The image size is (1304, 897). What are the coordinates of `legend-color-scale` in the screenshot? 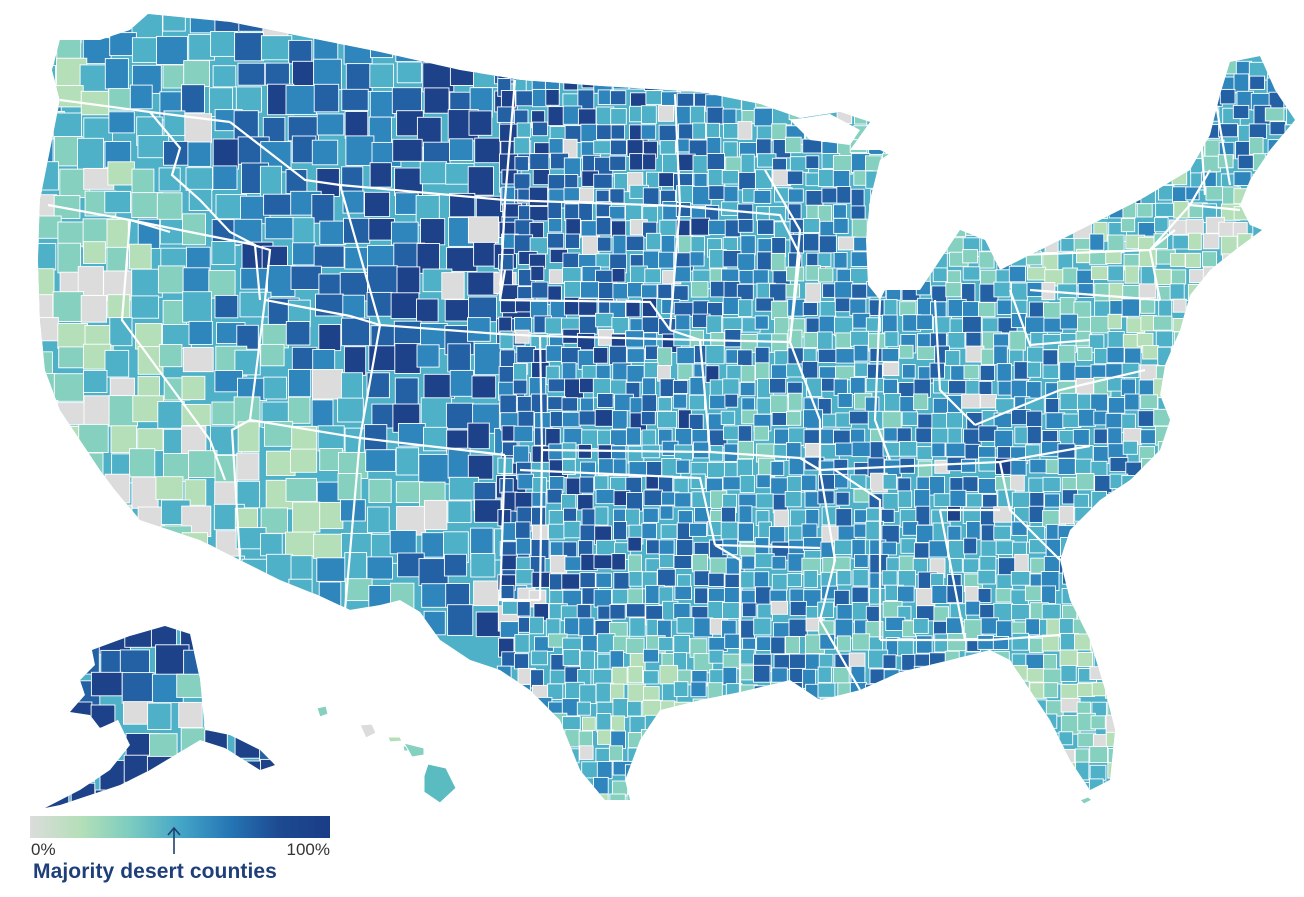 It's located at (180, 827).